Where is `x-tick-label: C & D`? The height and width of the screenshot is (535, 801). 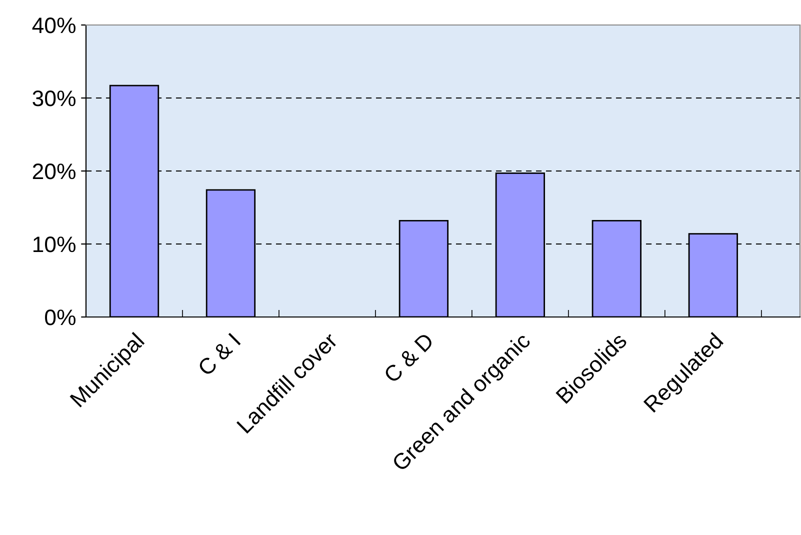
x-tick-label: C & D is located at coordinates (408, 358).